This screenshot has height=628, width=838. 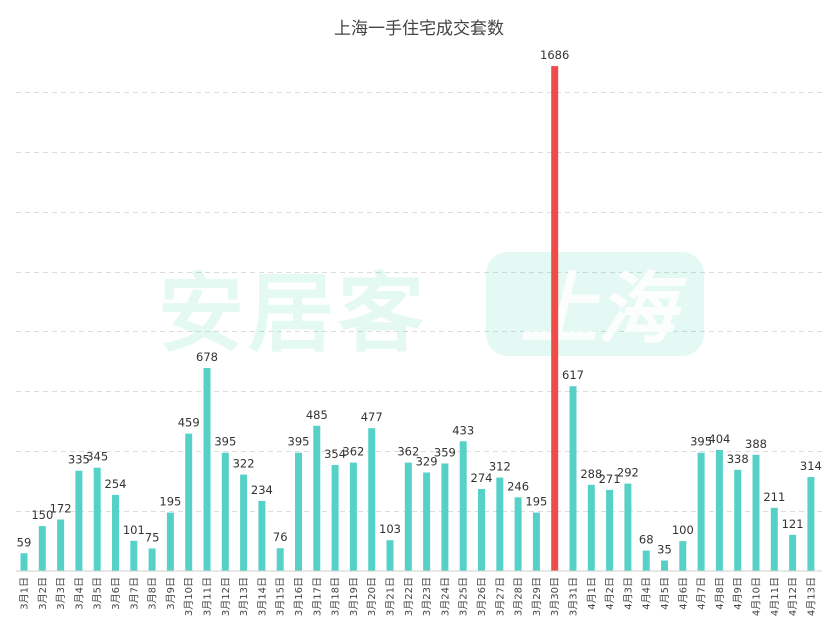 What do you see at coordinates (427, 462) in the screenshot?
I see `data-label: 329` at bounding box center [427, 462].